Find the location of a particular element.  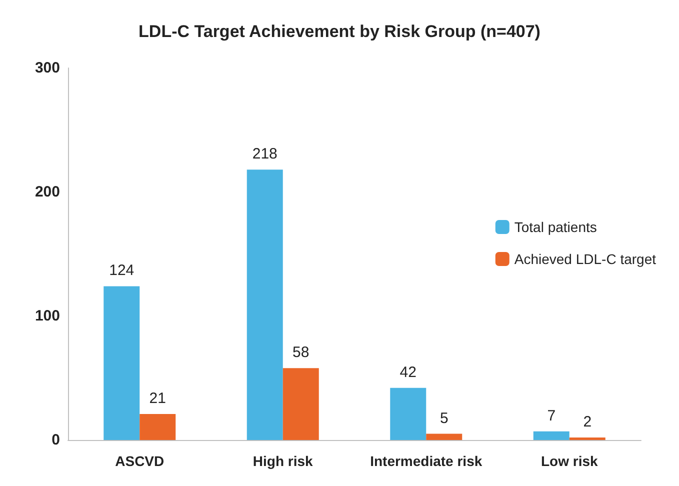

data-label: 21 is located at coordinates (157, 398).